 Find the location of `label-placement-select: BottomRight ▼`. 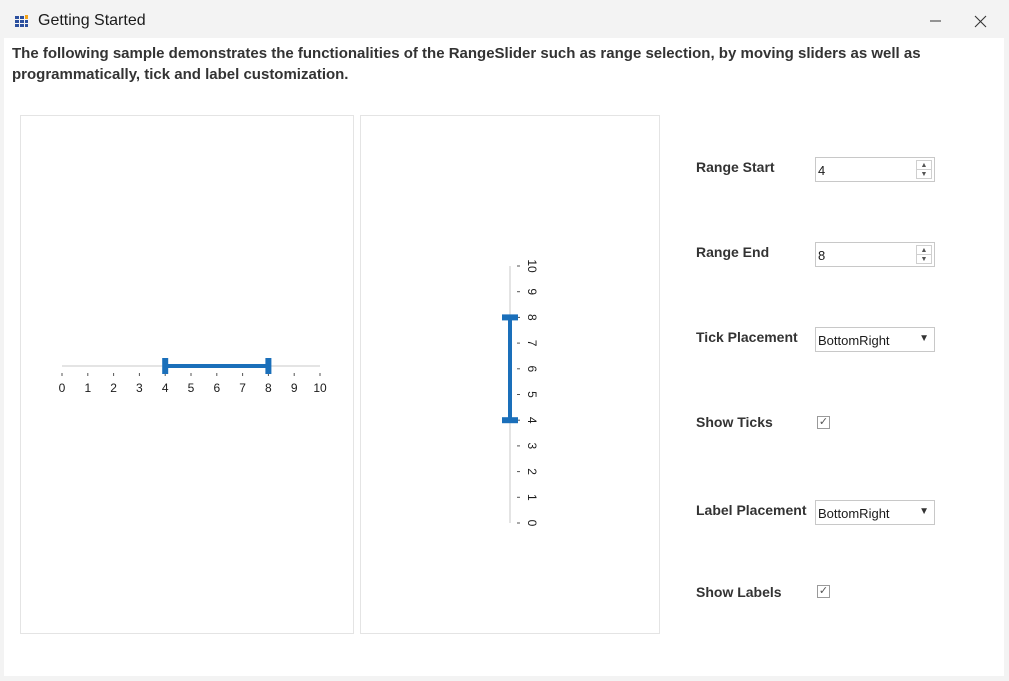

label-placement-select: BottomRight ▼ is located at coordinates (875, 512).